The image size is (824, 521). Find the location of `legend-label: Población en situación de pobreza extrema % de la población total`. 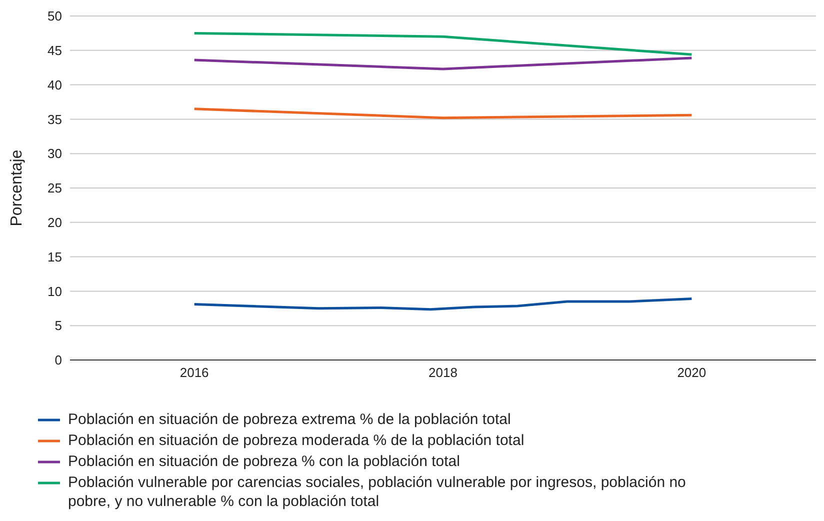

legend-label: Población en situación de pobreza extrema % de la población total is located at coordinates (289, 419).